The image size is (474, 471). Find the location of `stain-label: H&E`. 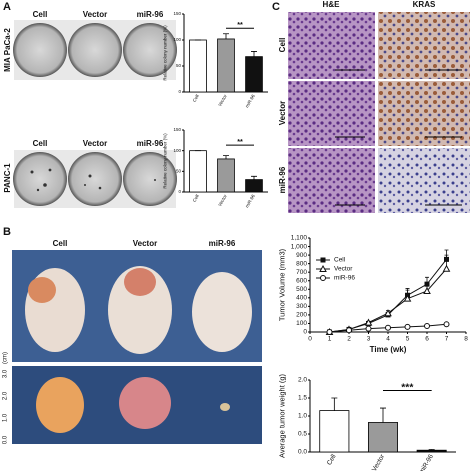

stain-label: H&E is located at coordinates (332, 4).